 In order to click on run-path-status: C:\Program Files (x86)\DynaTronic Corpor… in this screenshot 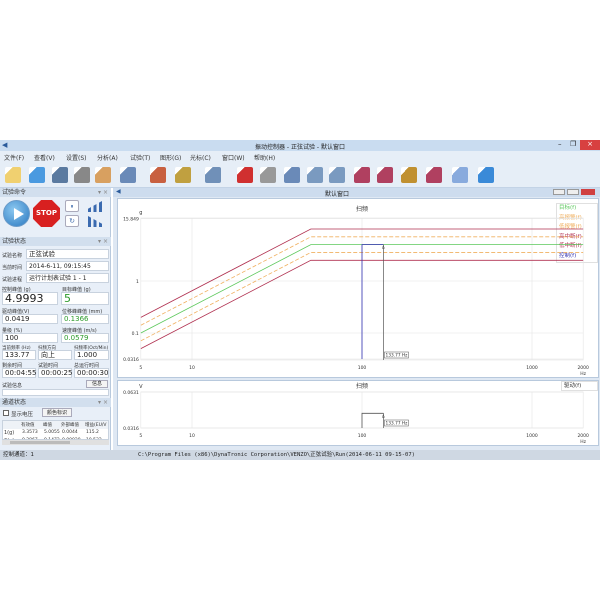, I will do `click(276, 455)`.